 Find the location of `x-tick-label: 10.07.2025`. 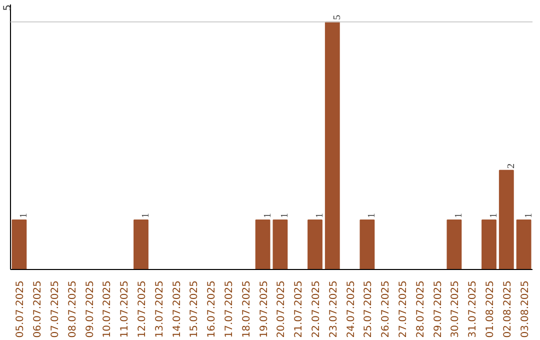

x-tick-label: 10.07.2025 is located at coordinates (108, 309).